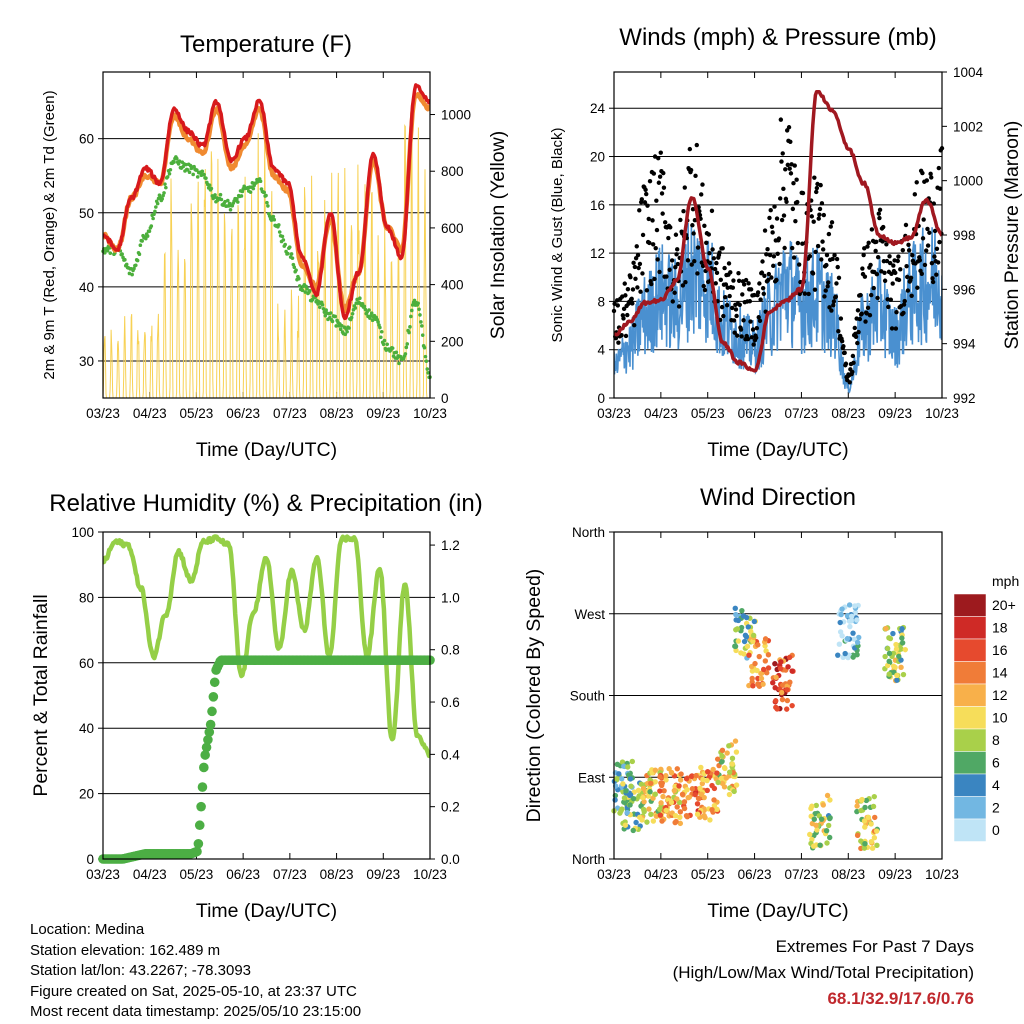 This screenshot has width=1024, height=1024. I want to click on wind-speed-line, so click(778, 308).